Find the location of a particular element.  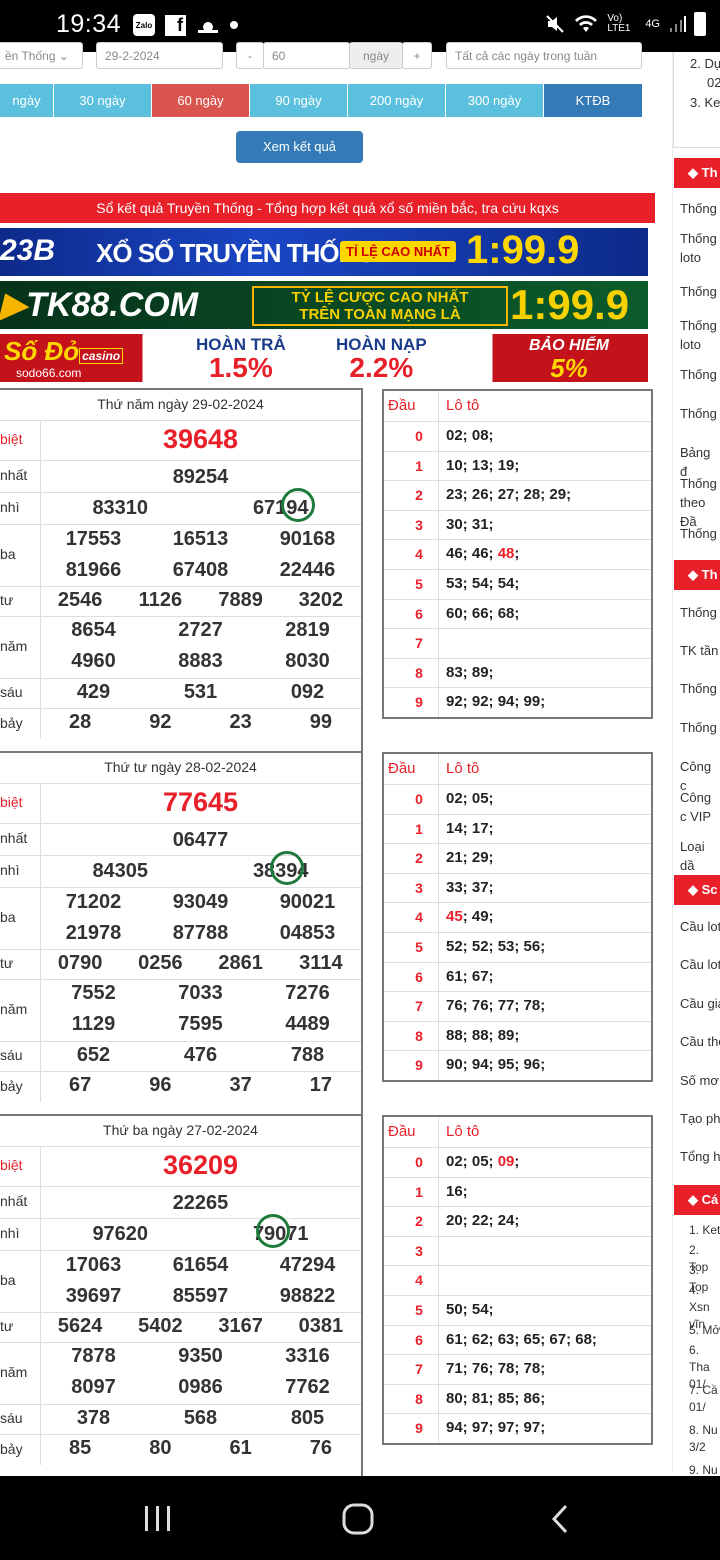

sidebar-link: Thống theo Đầ is located at coordinates (698, 502).